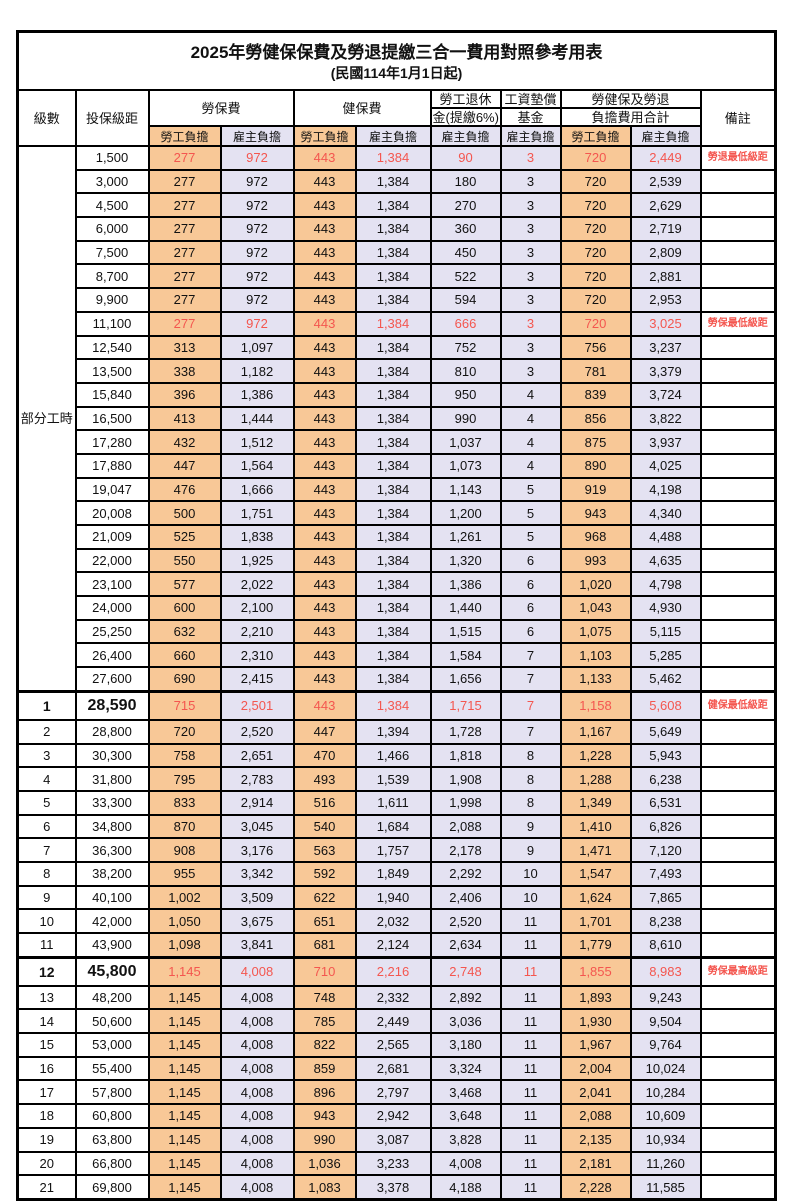 The image size is (791, 1201). I want to click on pension-cell: 1,715, so click(465, 705).